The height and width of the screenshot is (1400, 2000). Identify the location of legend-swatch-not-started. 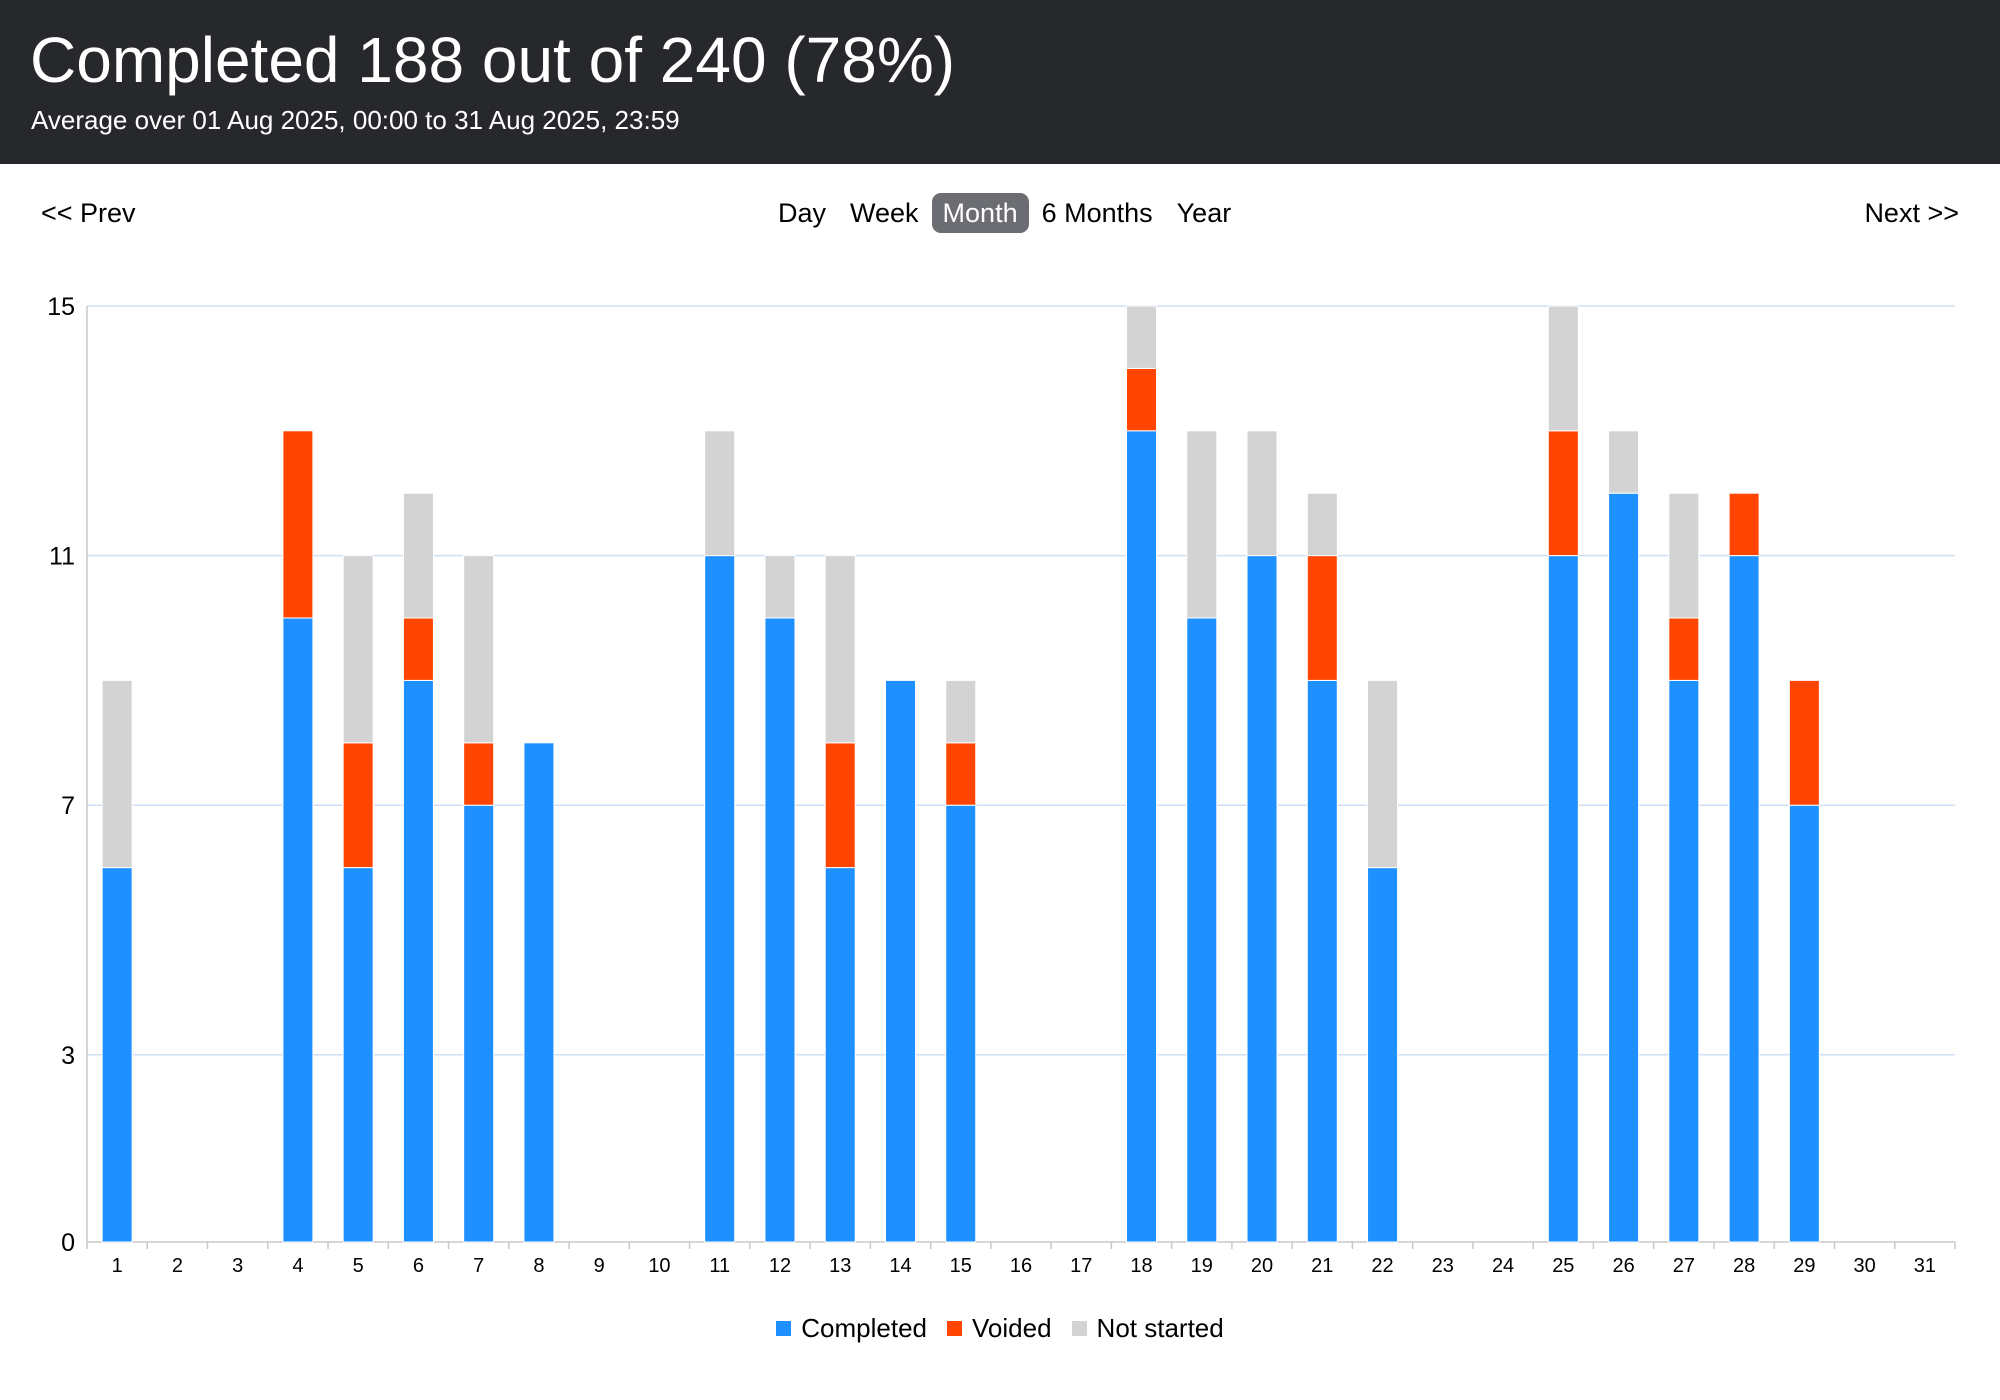
(1079, 1328).